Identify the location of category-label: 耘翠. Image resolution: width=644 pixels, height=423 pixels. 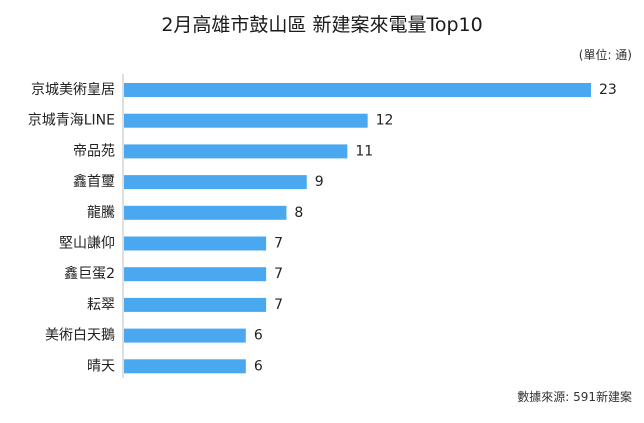
(101, 305).